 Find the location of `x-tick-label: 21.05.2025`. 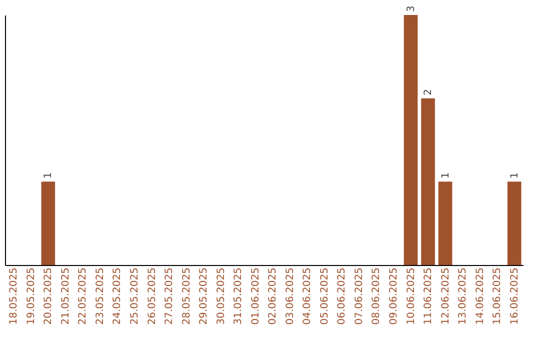

x-tick-label: 21.05.2025 is located at coordinates (66, 296).